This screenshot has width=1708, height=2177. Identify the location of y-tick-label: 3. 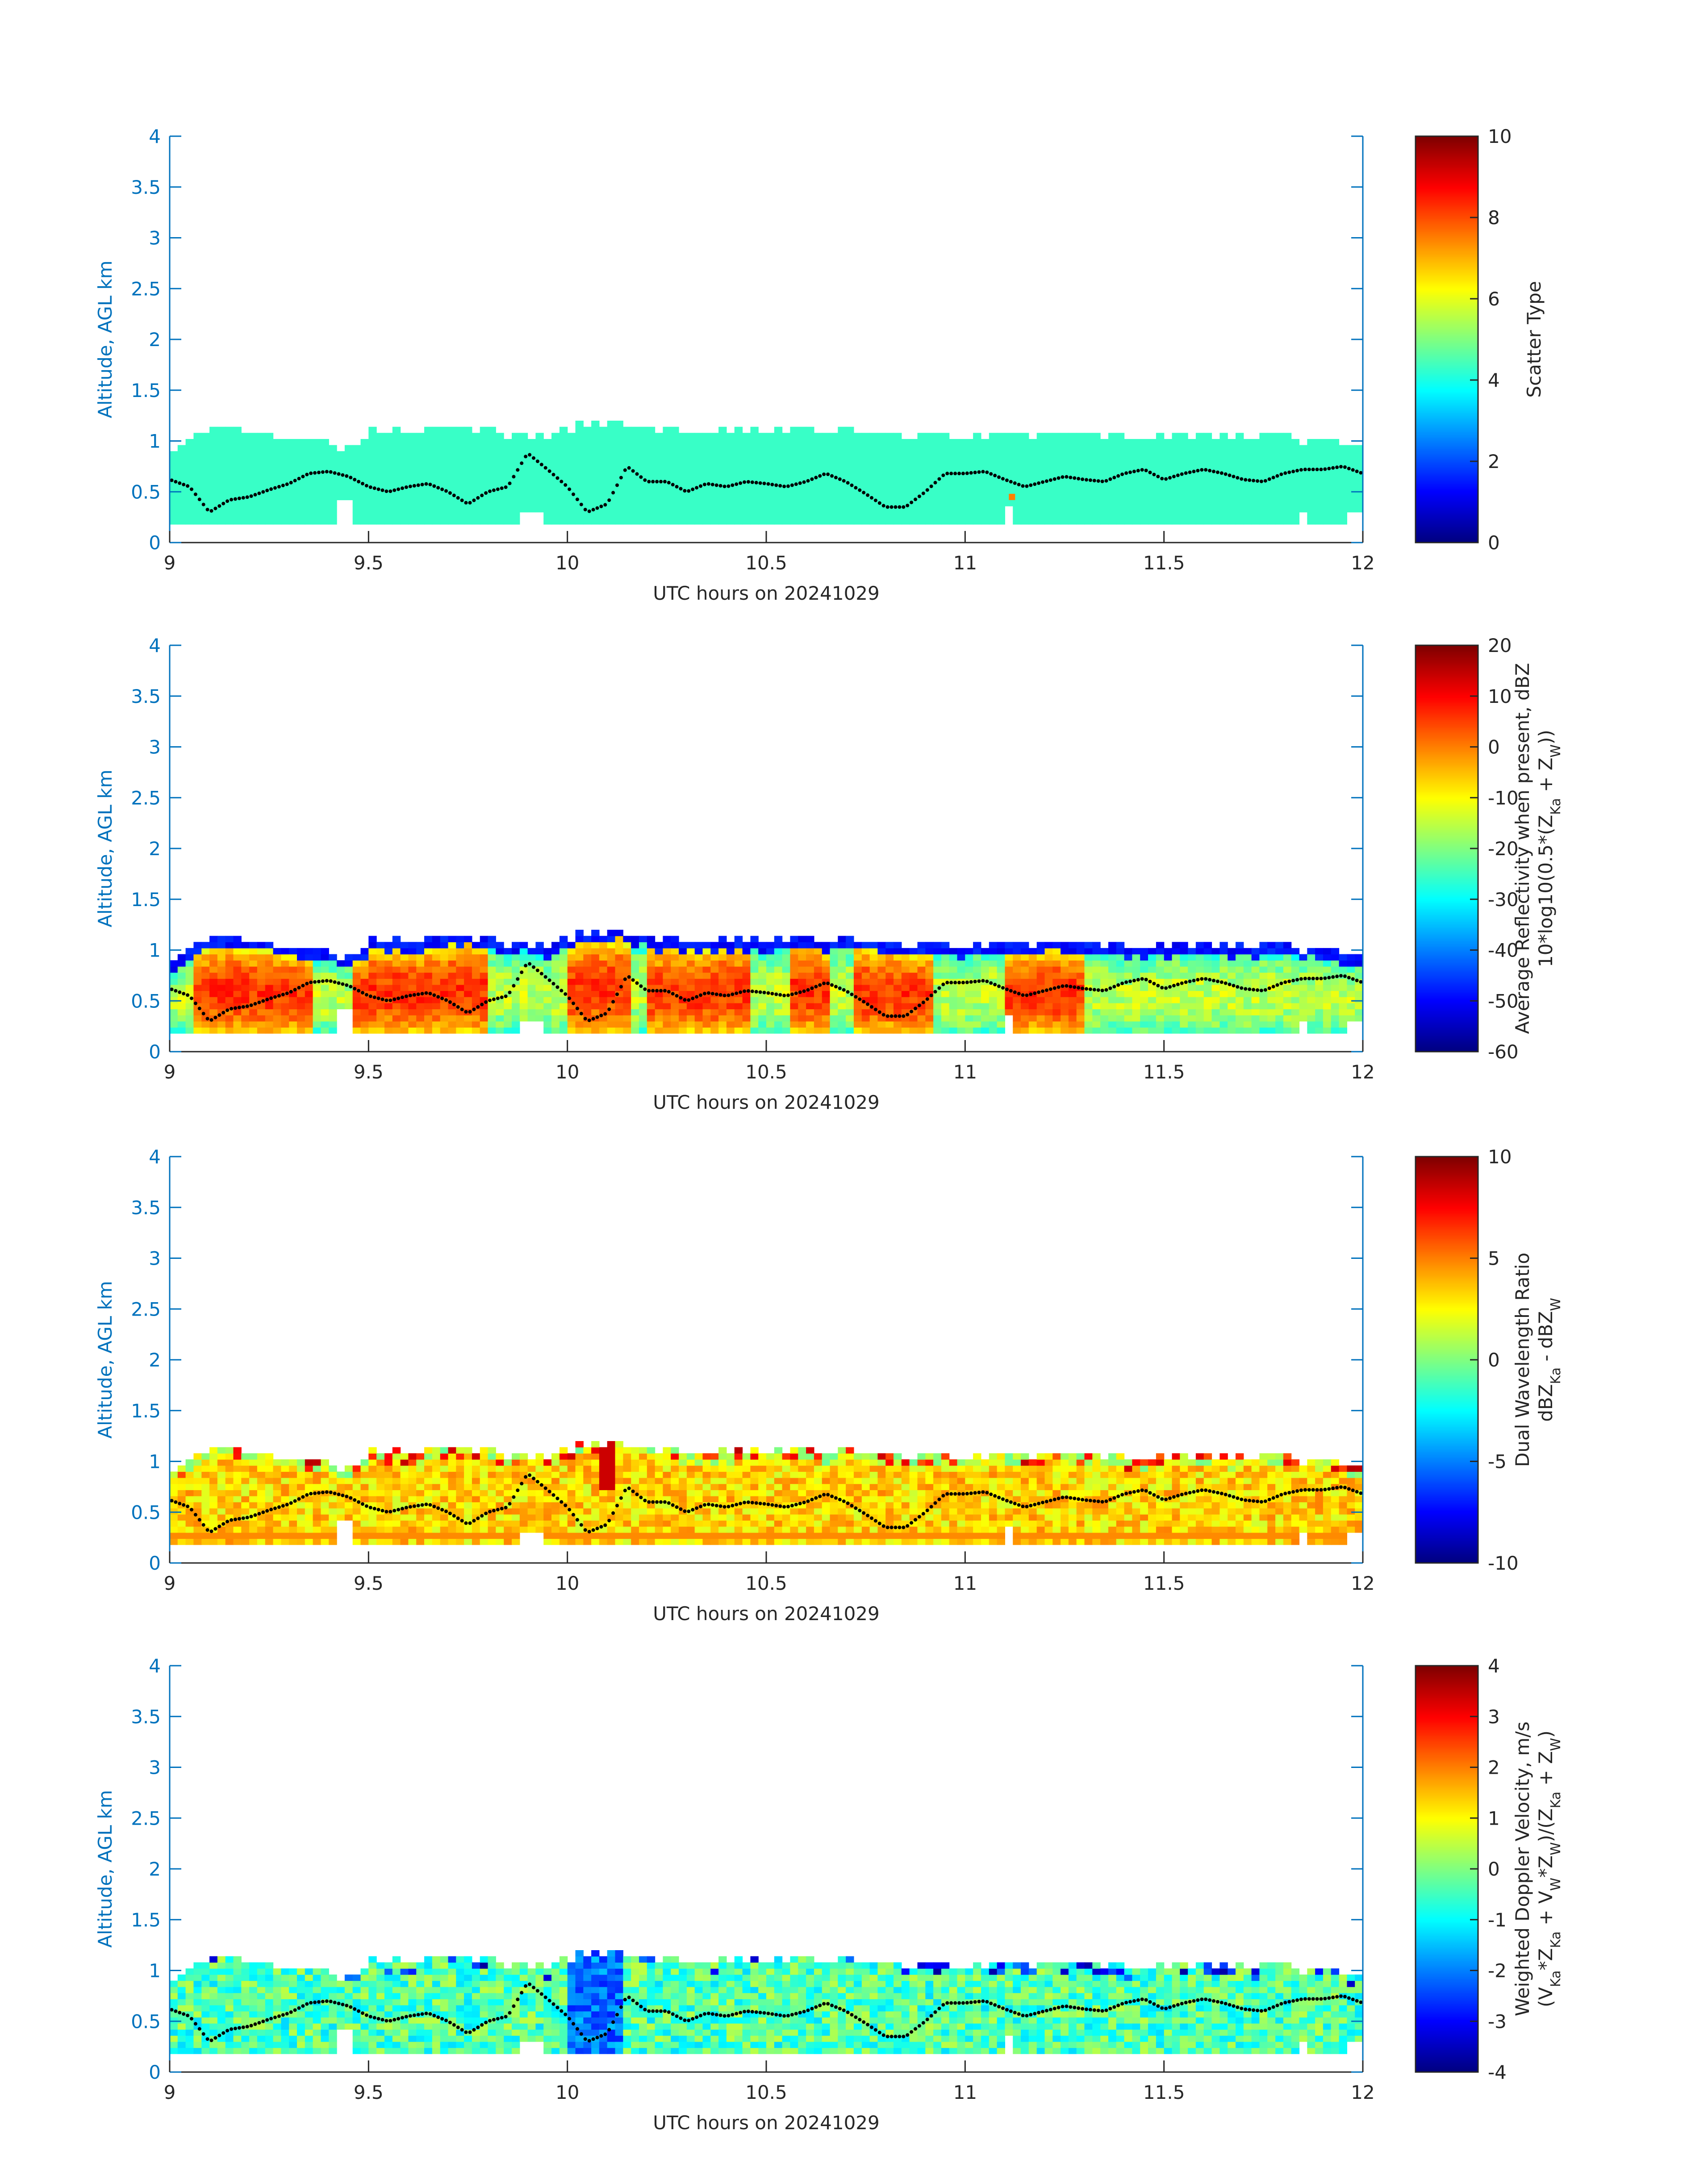
(155, 1768).